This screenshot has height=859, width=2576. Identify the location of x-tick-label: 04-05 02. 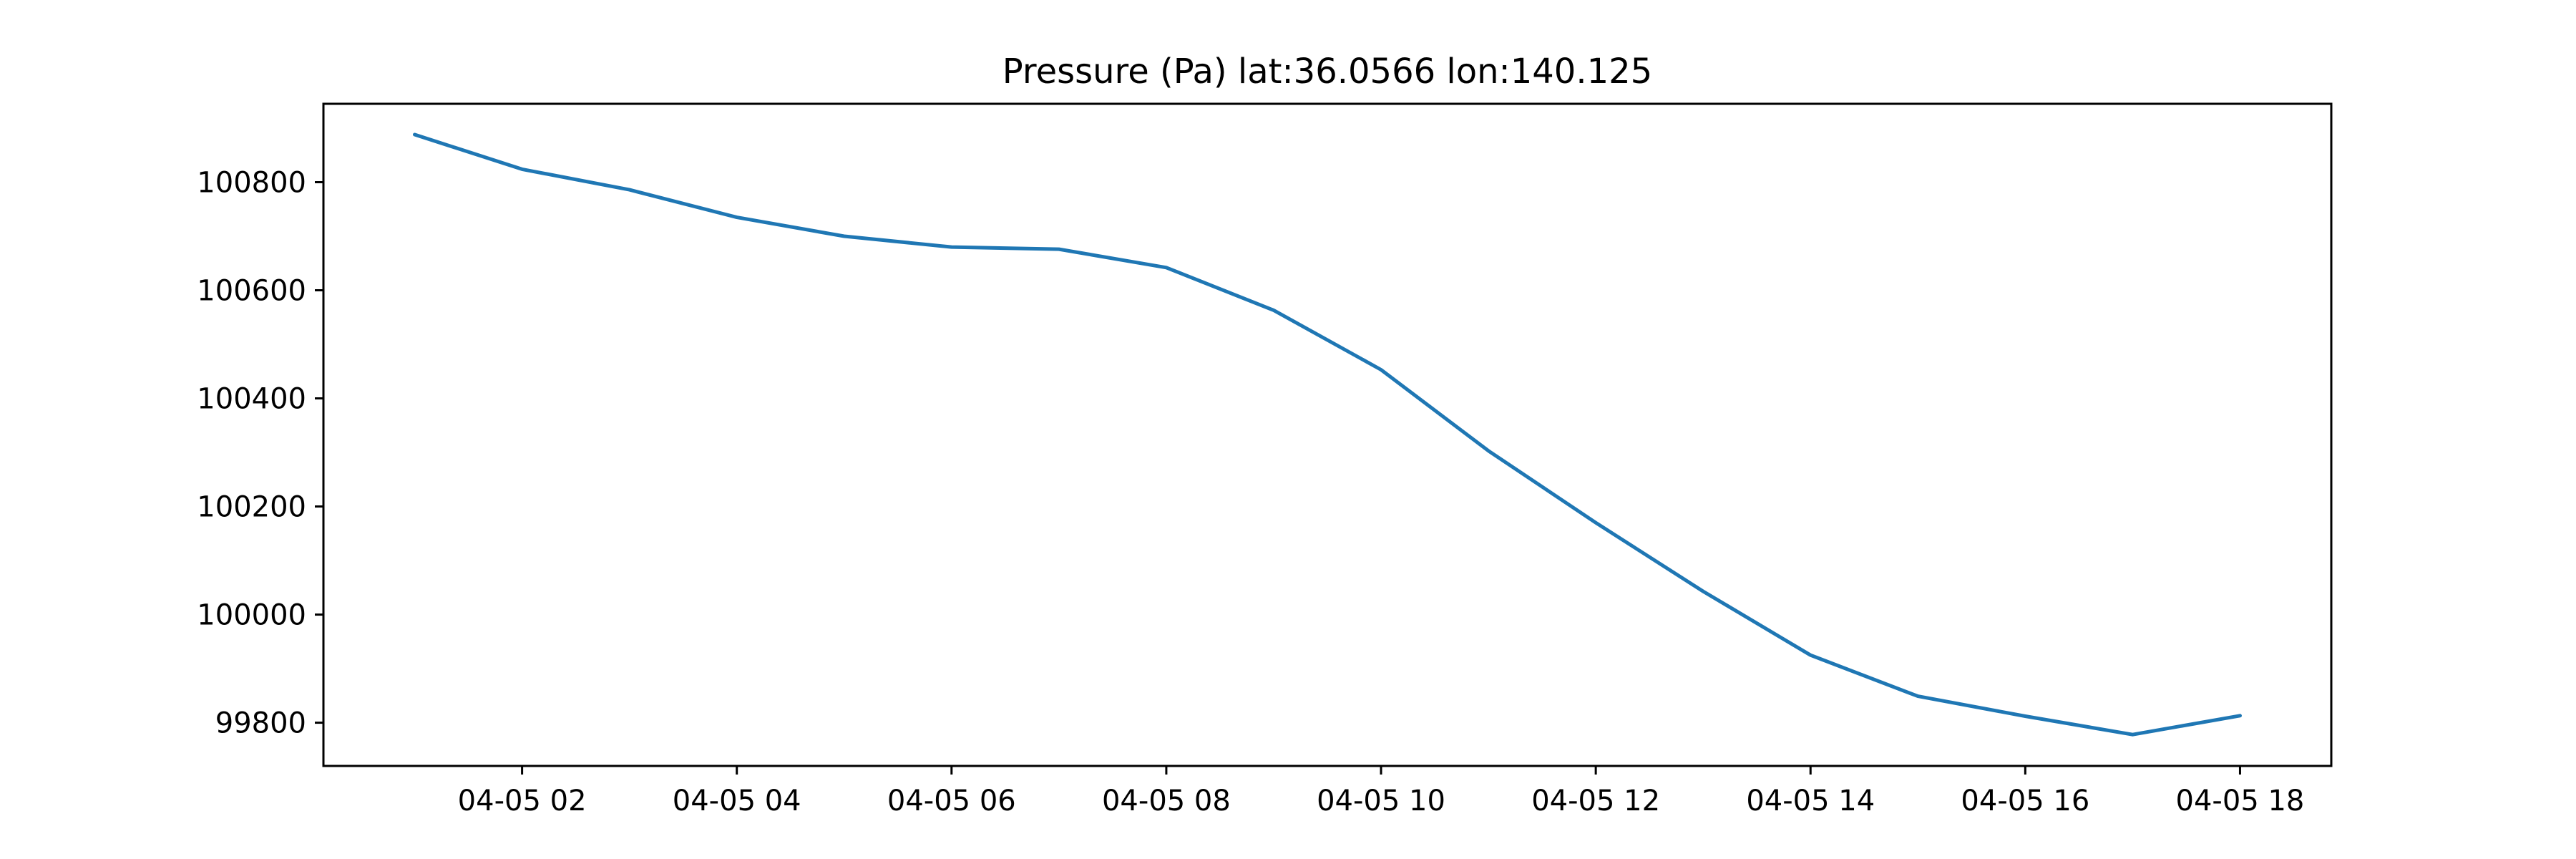
(522, 801).